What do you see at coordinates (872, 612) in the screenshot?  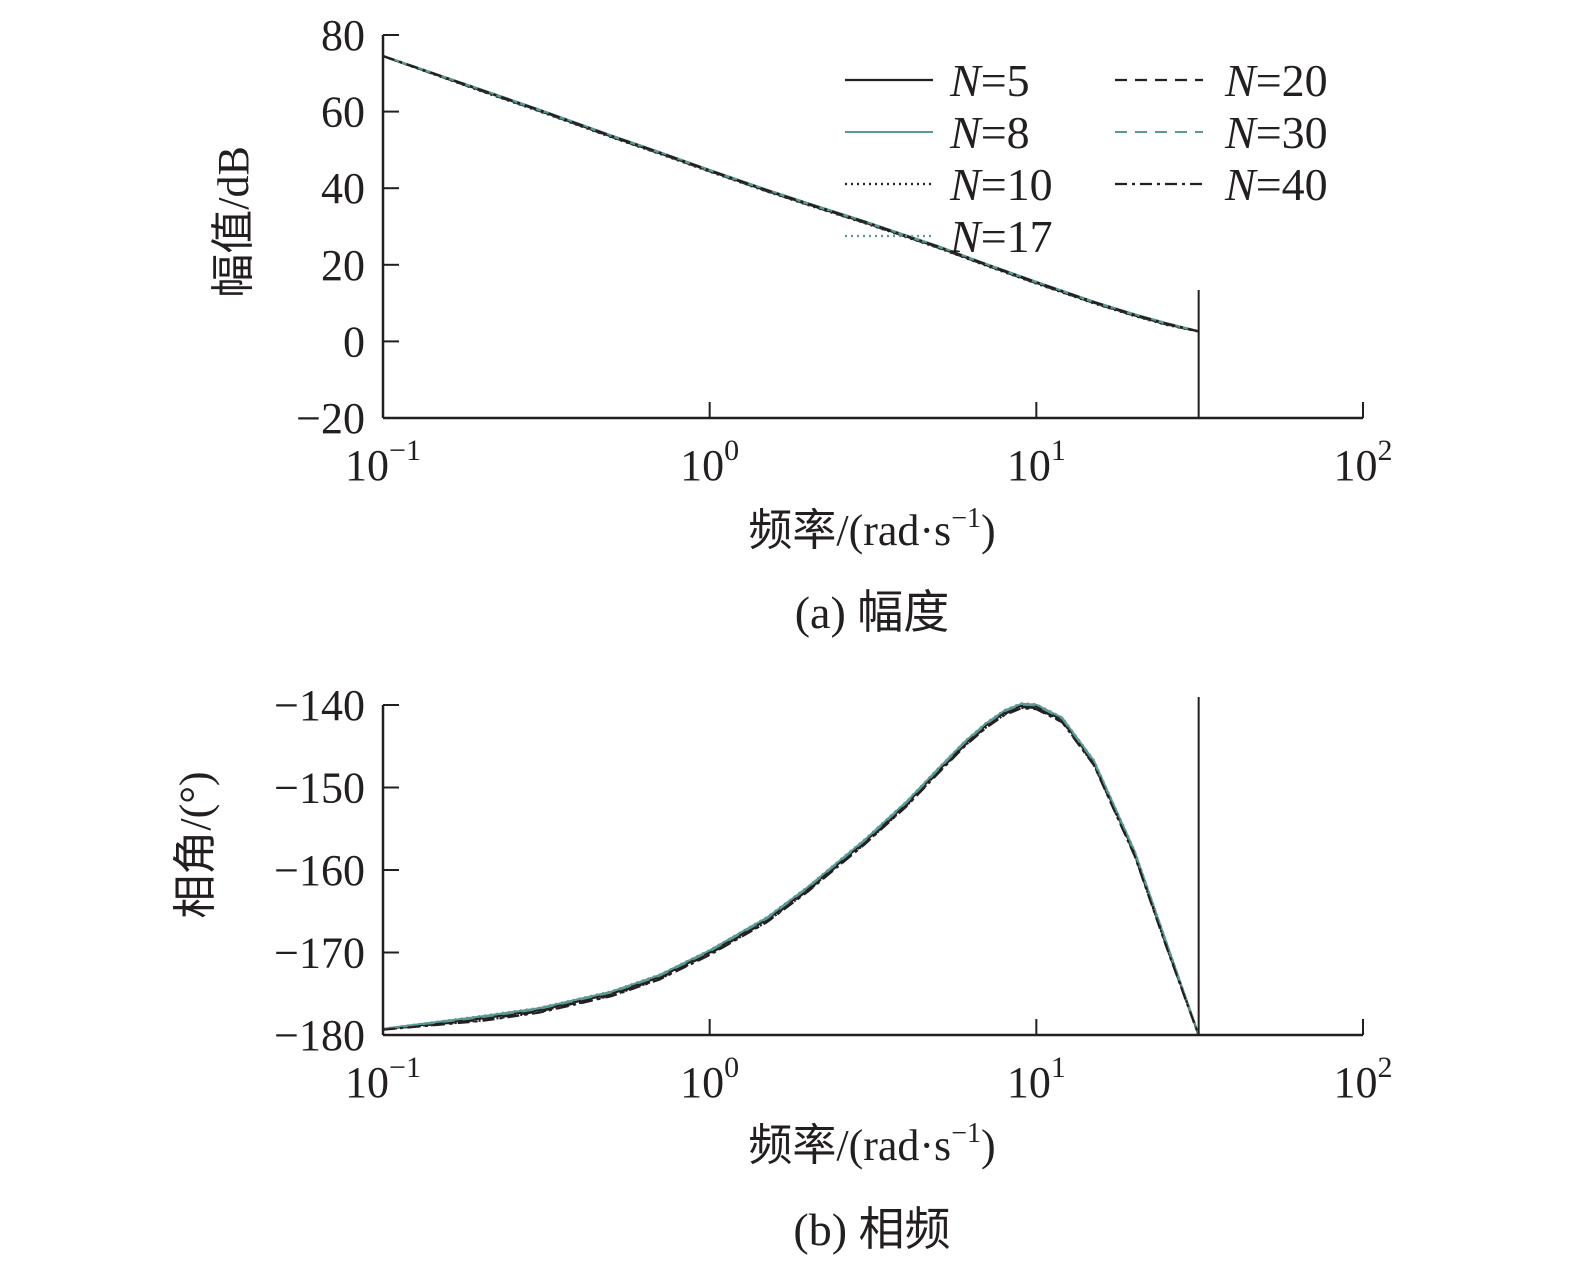 I see `magnitude-caption: (a) 幅度` at bounding box center [872, 612].